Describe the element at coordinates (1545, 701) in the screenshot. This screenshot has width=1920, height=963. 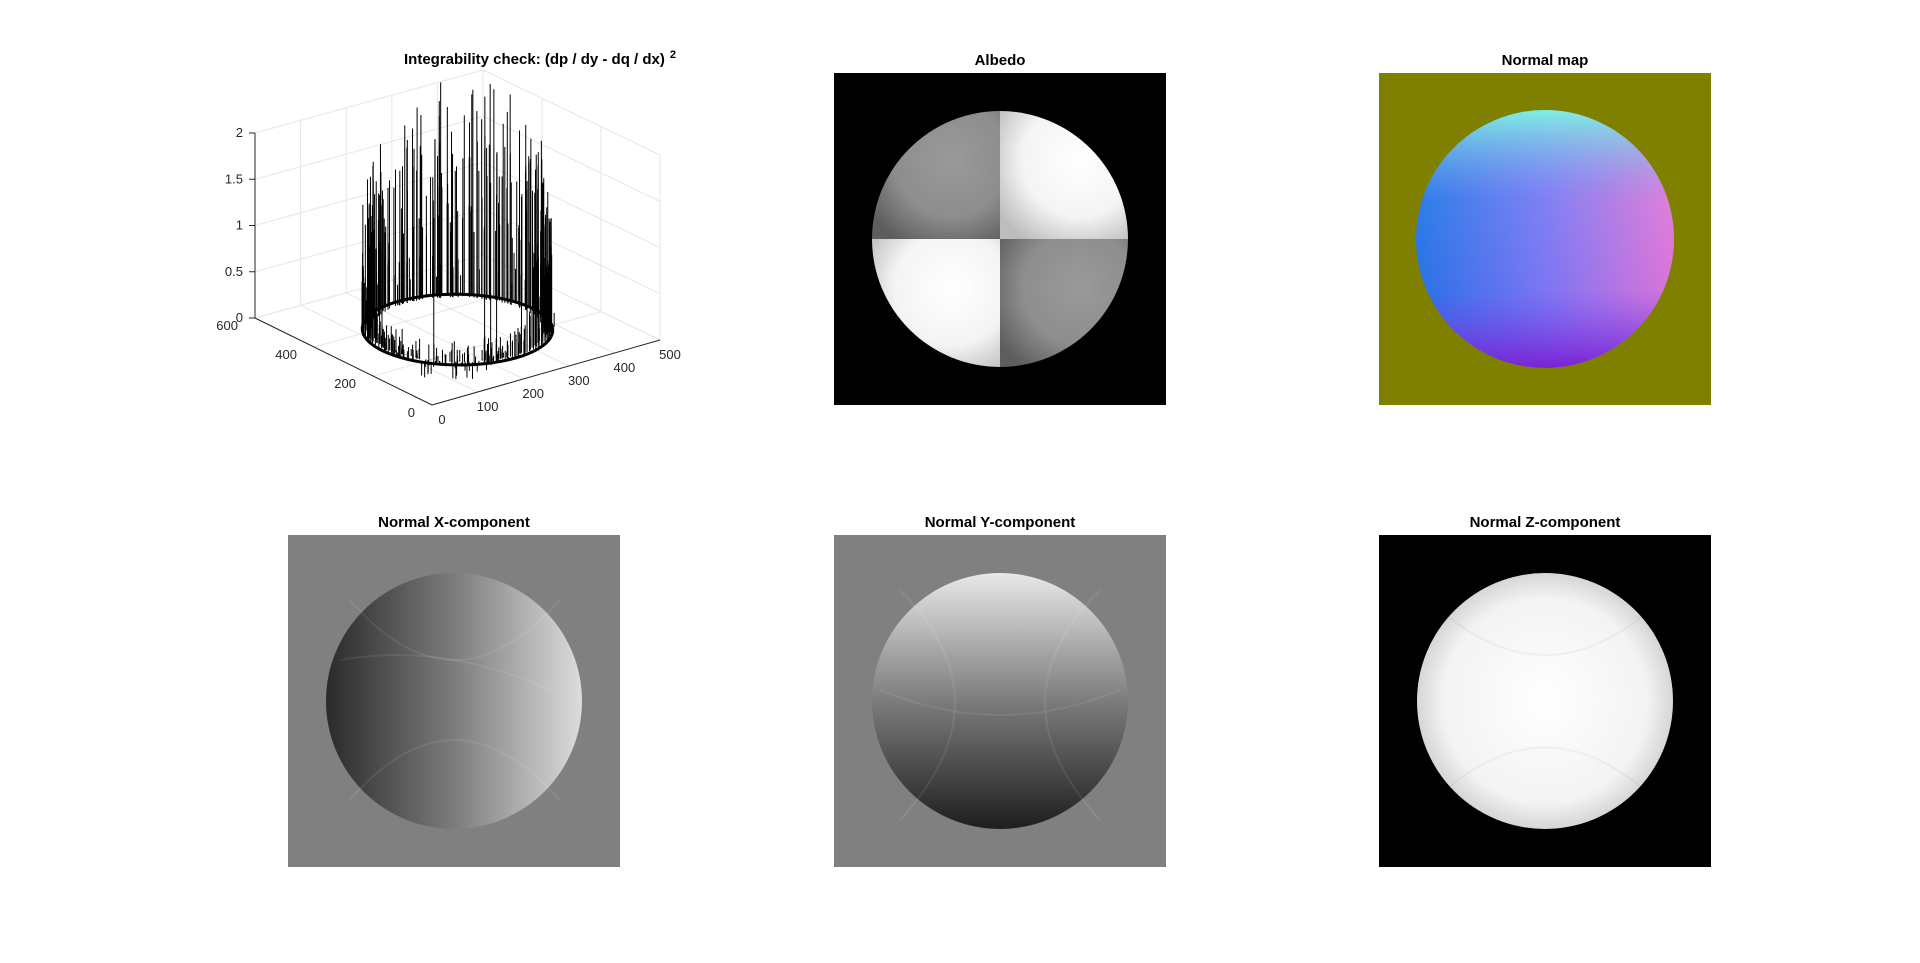
I see `normal-z-image` at that location.